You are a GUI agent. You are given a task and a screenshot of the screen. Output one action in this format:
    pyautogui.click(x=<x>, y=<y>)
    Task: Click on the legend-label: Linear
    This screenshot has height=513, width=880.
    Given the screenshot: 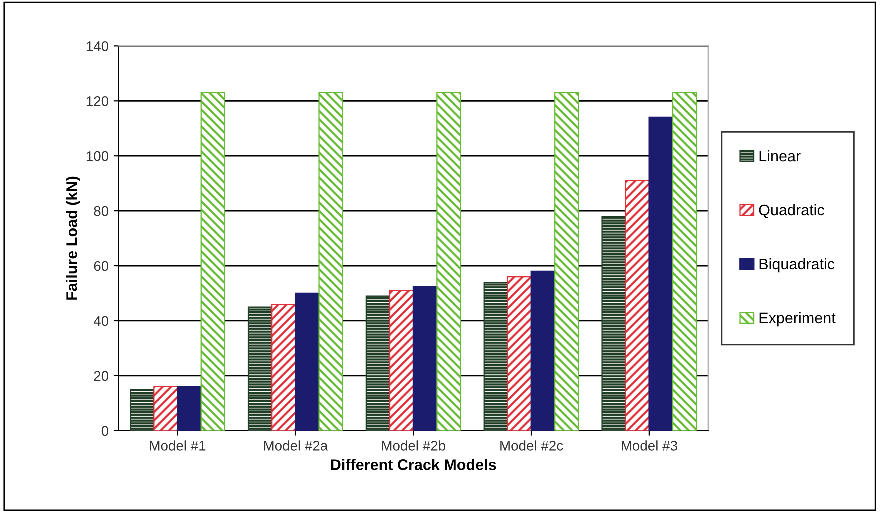 What is the action you would take?
    pyautogui.click(x=780, y=156)
    